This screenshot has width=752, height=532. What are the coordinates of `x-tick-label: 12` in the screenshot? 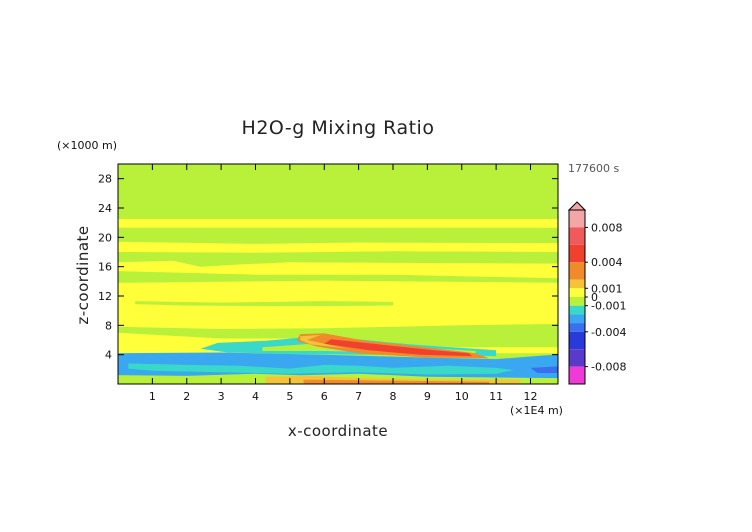 It's located at (531, 396).